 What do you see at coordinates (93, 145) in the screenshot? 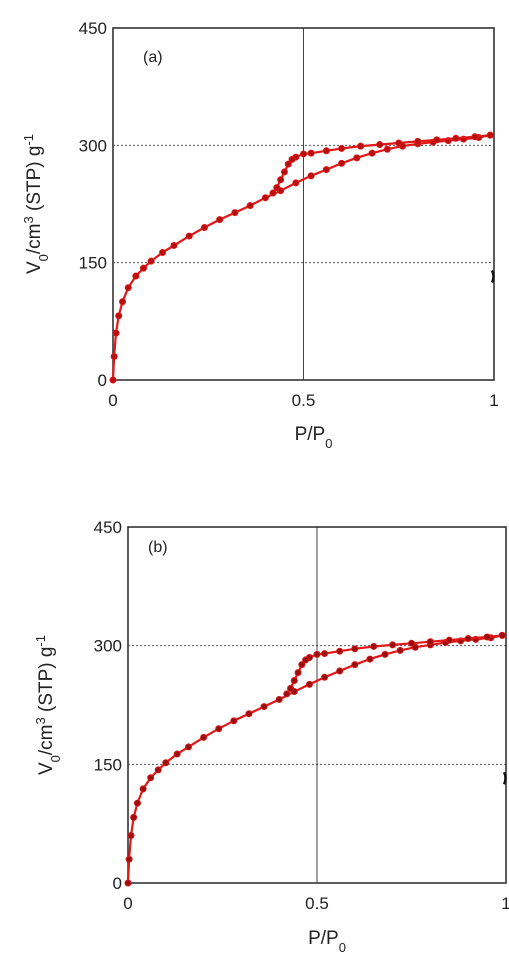
I see `y-tick-label: 300` at bounding box center [93, 145].